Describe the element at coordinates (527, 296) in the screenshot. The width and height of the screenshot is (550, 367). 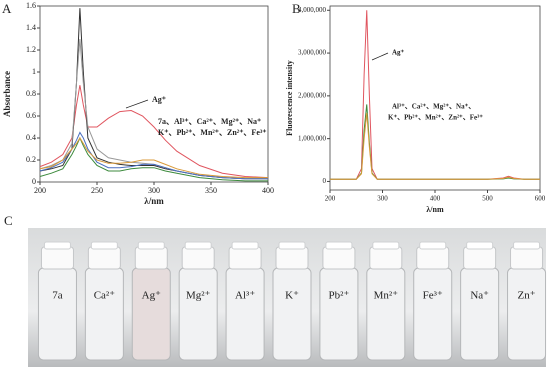
I see `vial-label: Zn⁺` at that location.